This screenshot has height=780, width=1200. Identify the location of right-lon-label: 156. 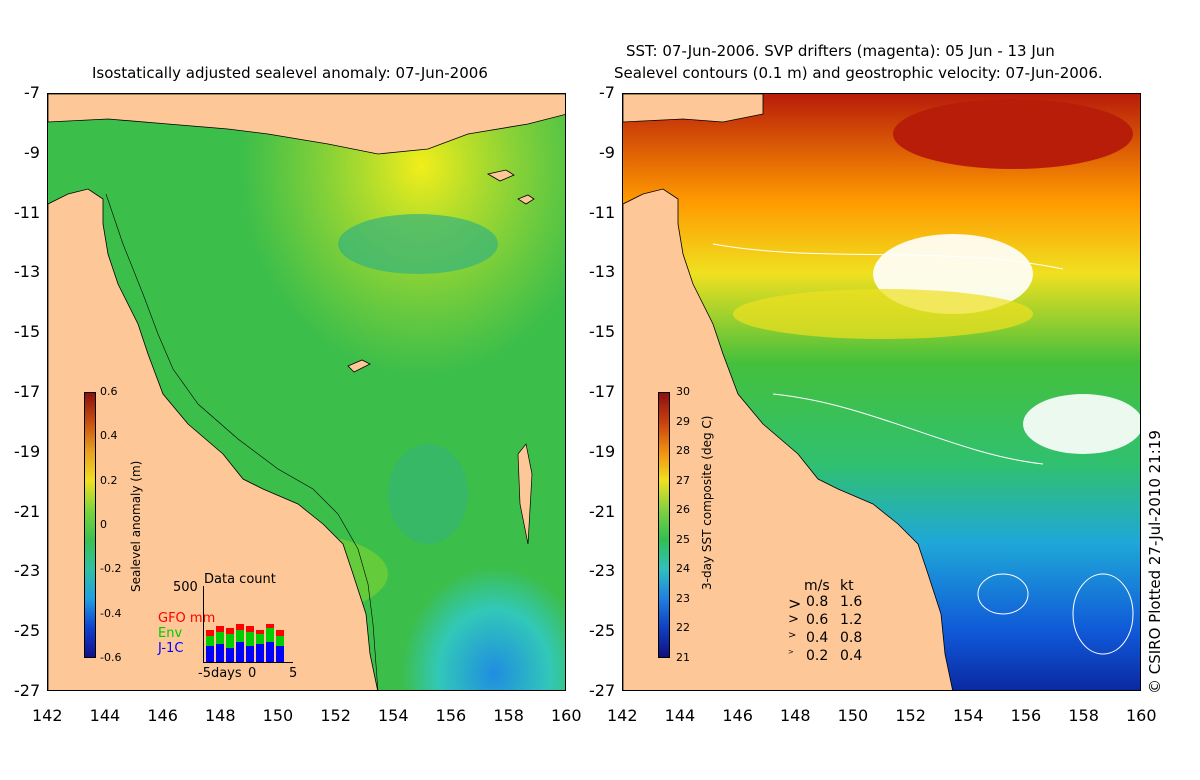
(1026, 715).